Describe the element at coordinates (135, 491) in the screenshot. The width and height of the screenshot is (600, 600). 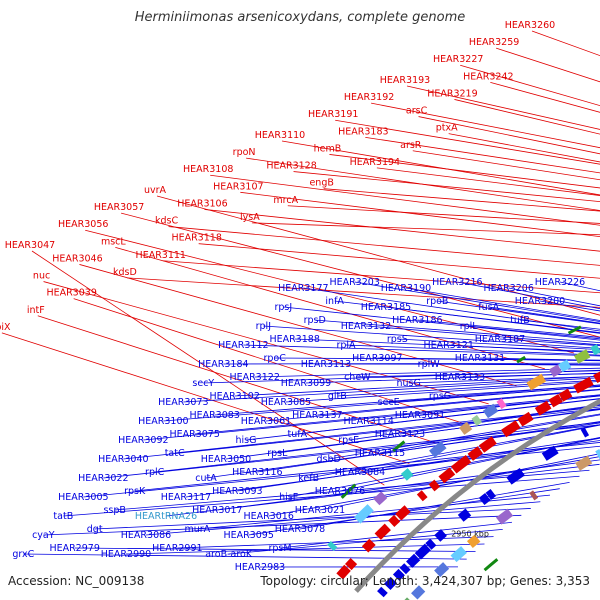
I see `reverse-gene-label: rpsK` at that location.